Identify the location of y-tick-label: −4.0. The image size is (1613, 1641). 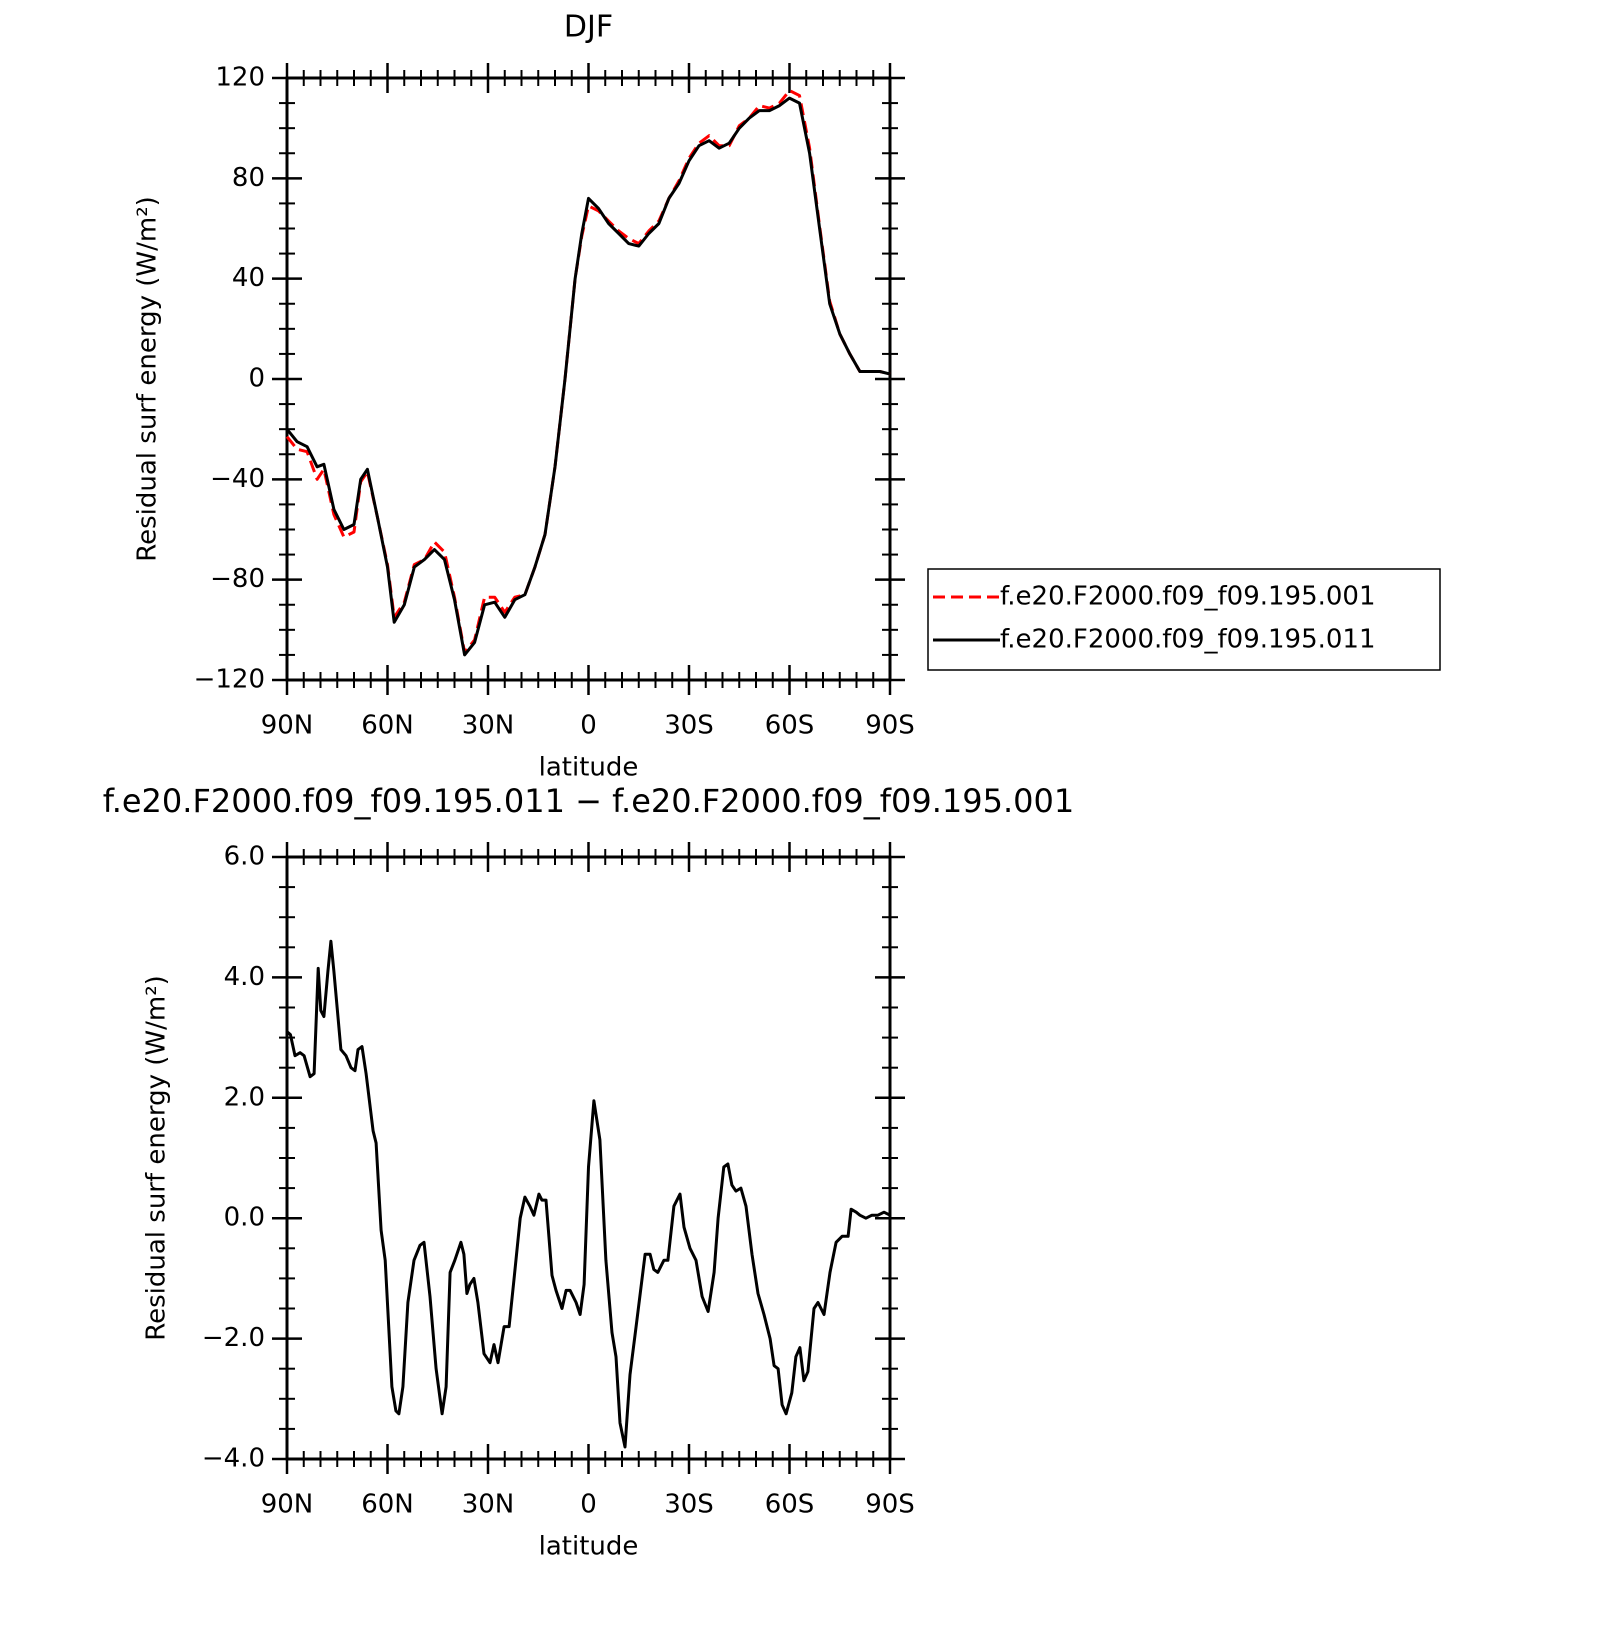
(233, 1459).